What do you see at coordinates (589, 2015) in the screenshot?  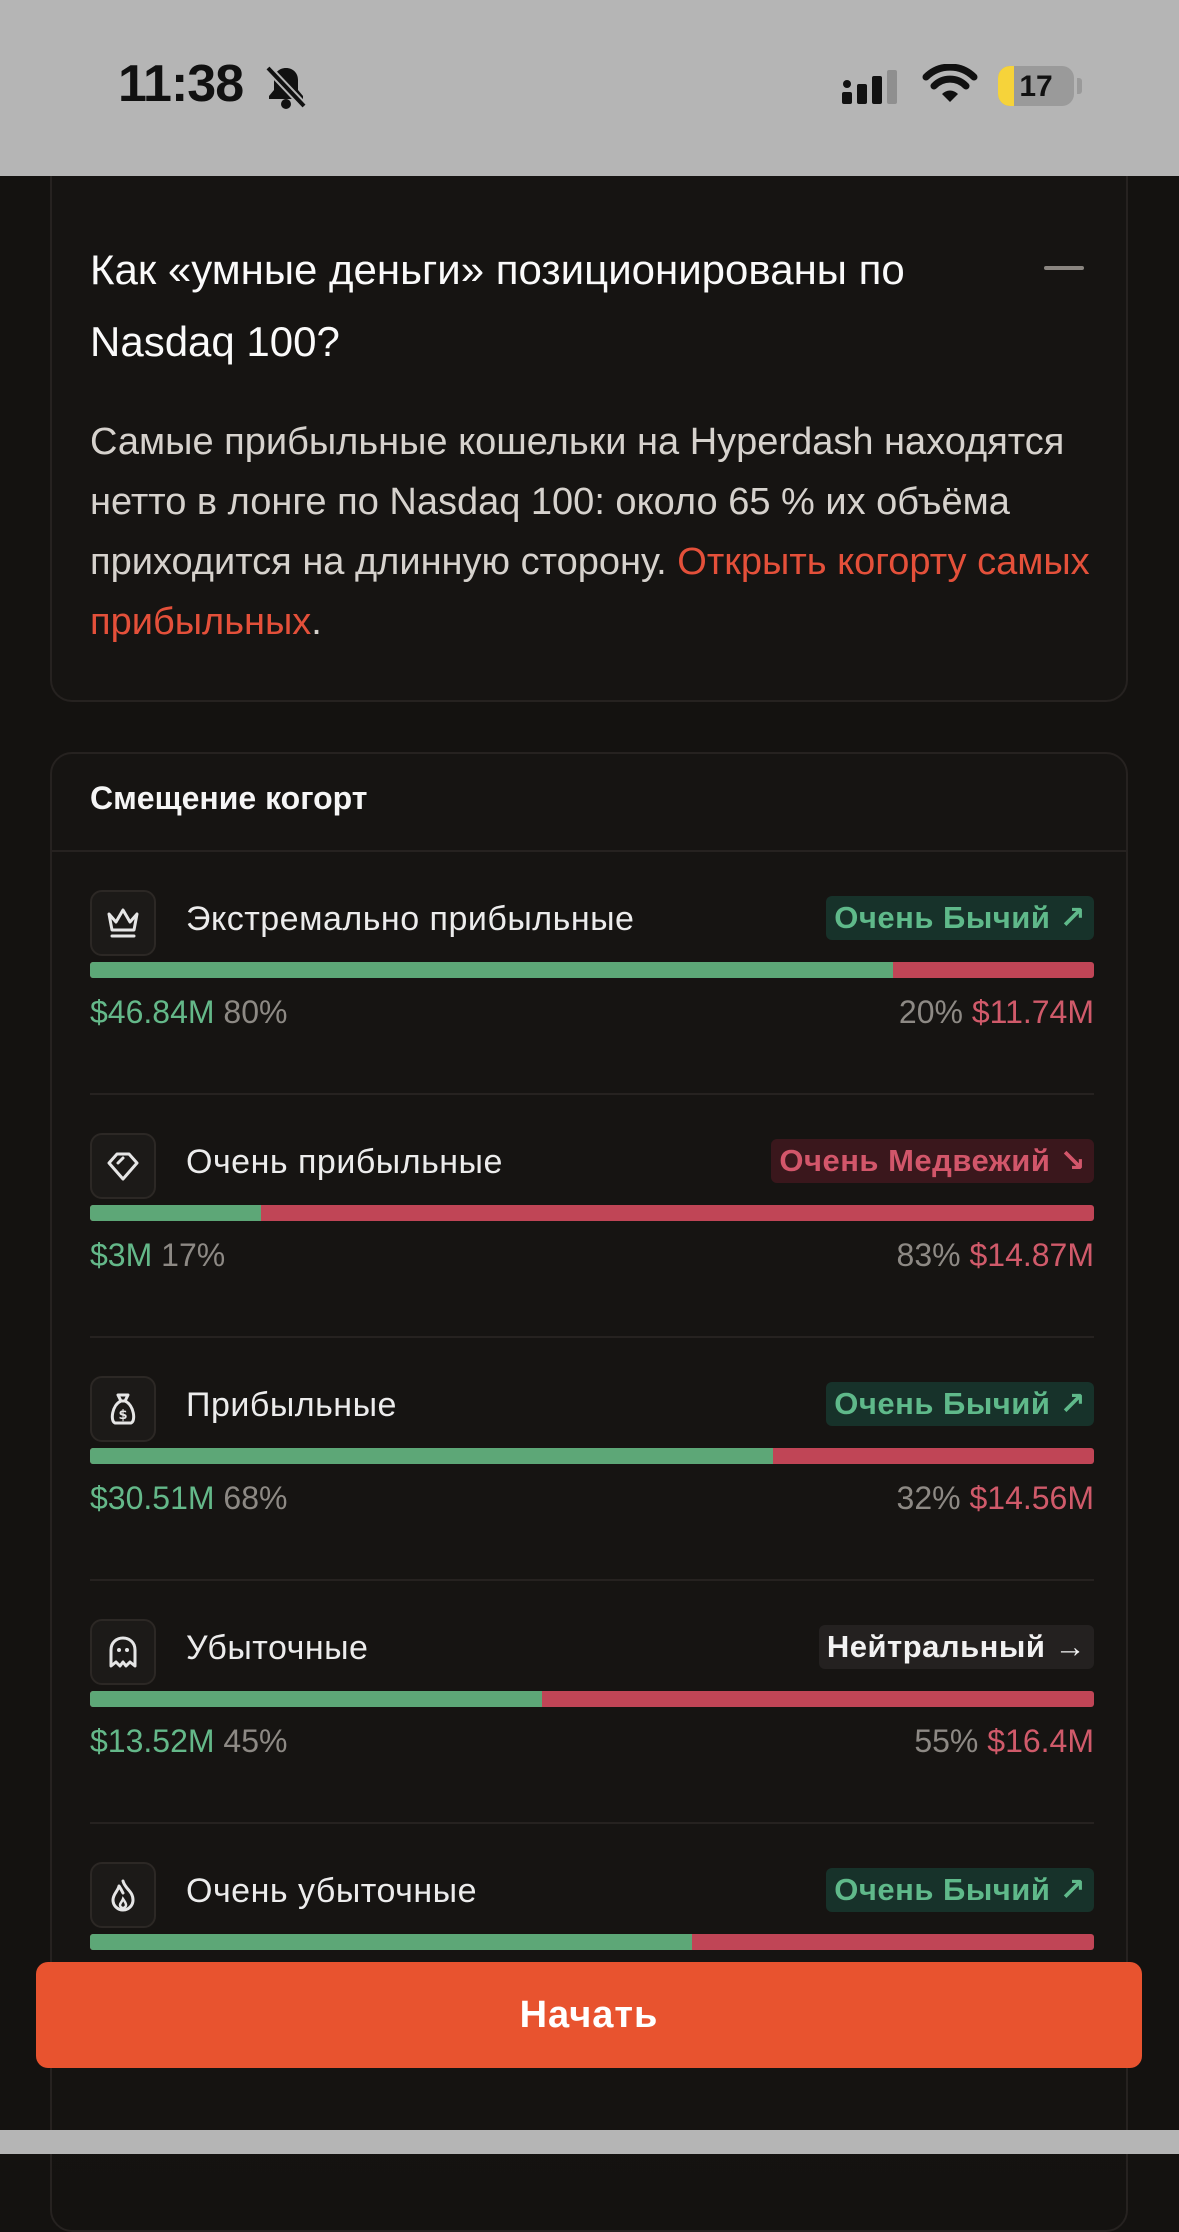 I see `start-button: Начать` at bounding box center [589, 2015].